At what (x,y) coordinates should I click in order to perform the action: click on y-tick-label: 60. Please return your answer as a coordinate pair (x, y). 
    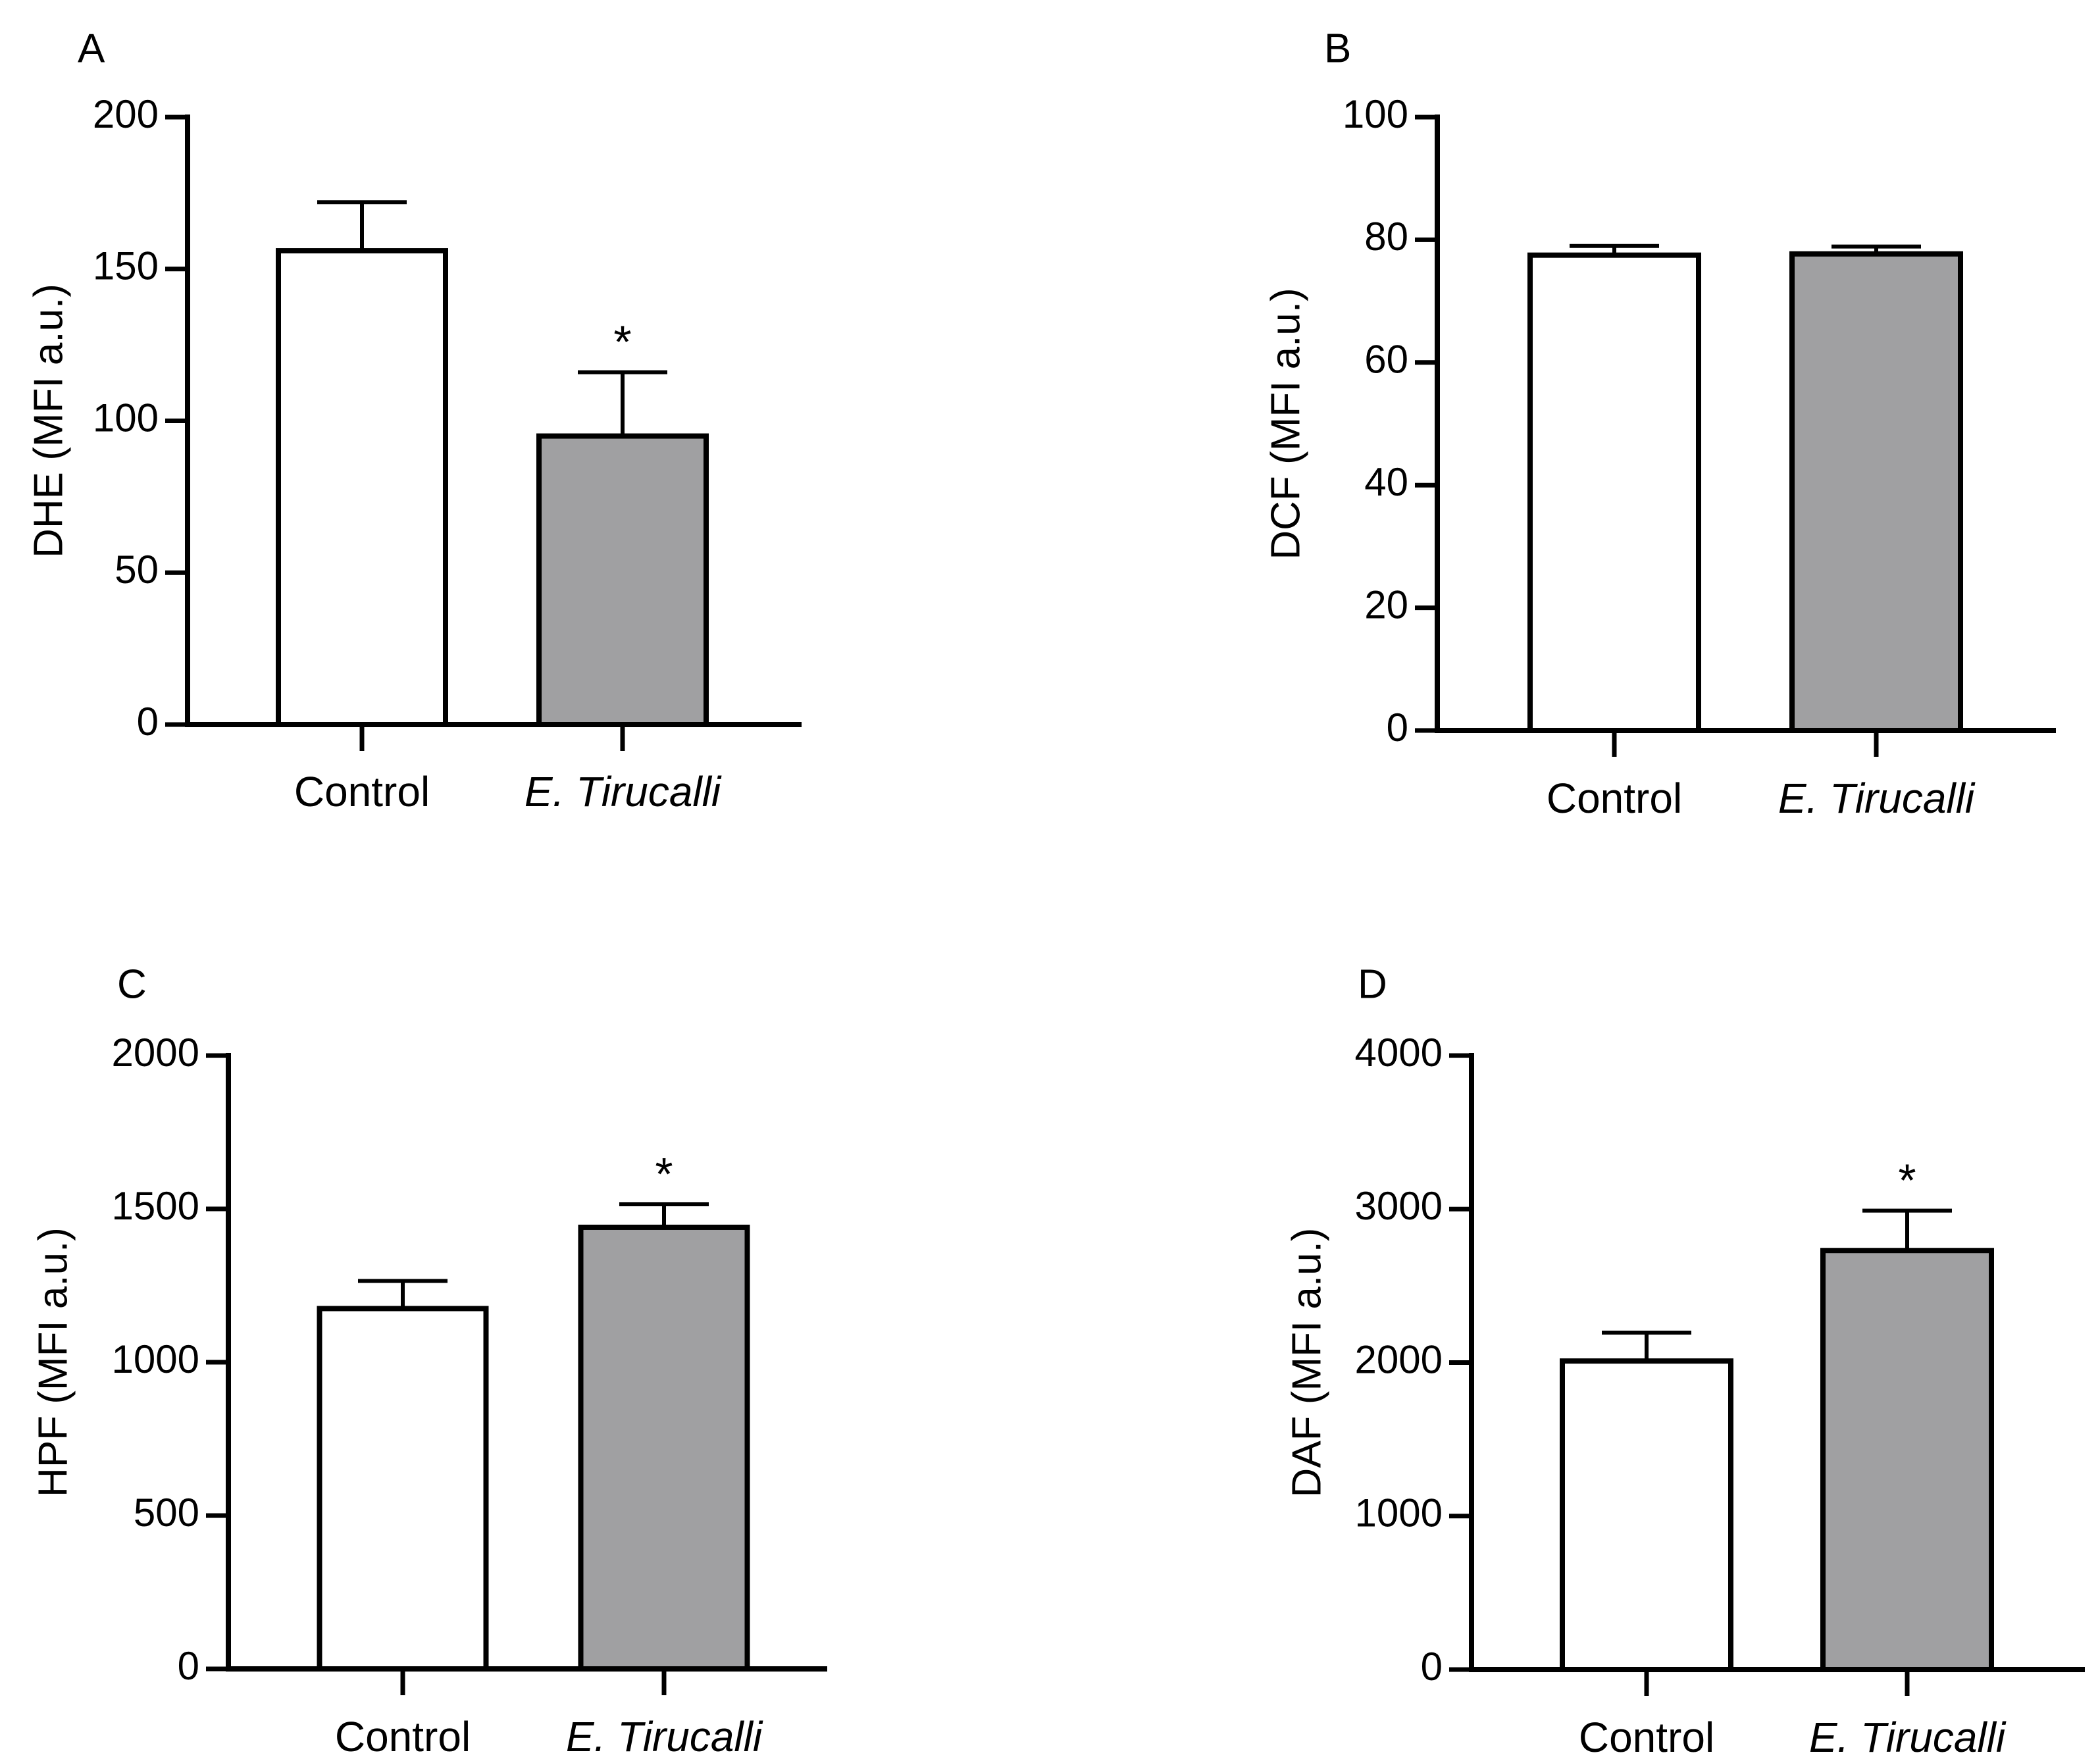
    Looking at the image, I should click on (1386, 360).